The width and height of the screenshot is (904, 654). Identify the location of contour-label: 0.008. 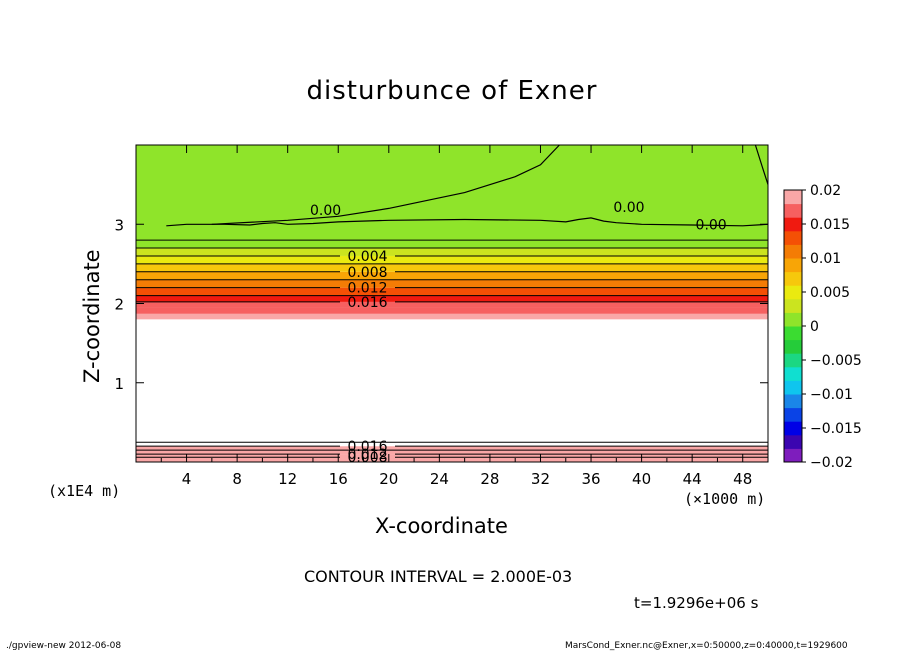
(367, 273).